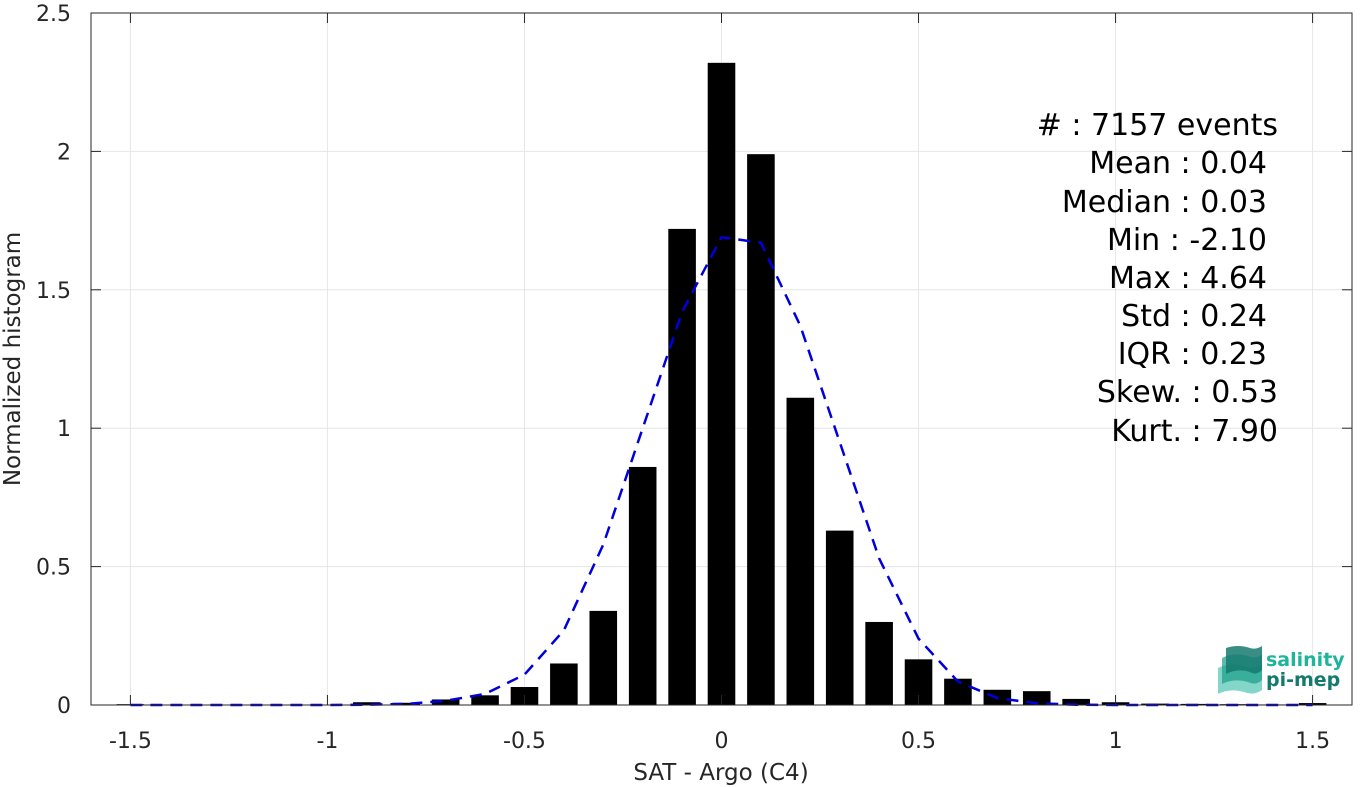 Image resolution: width=1367 pixels, height=787 pixels. What do you see at coordinates (1305, 660) in the screenshot?
I see `logo-line1: salinity` at bounding box center [1305, 660].